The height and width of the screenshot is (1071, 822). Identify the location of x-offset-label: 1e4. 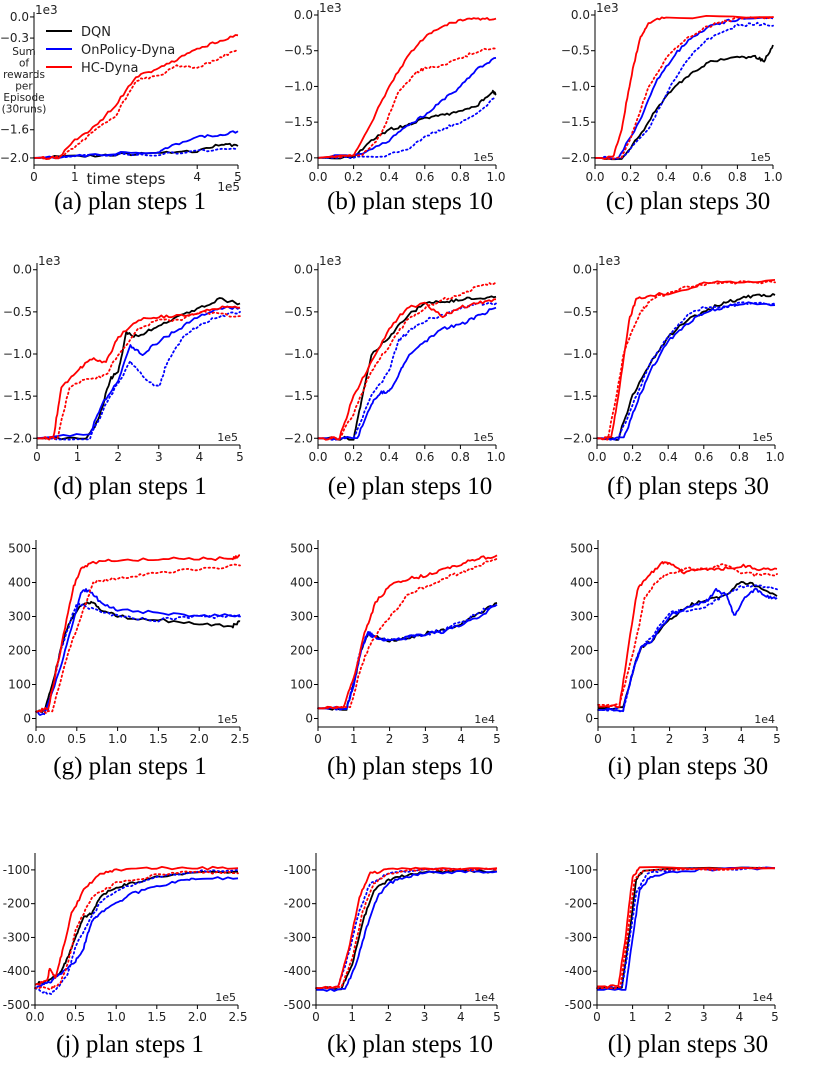
(484, 997).